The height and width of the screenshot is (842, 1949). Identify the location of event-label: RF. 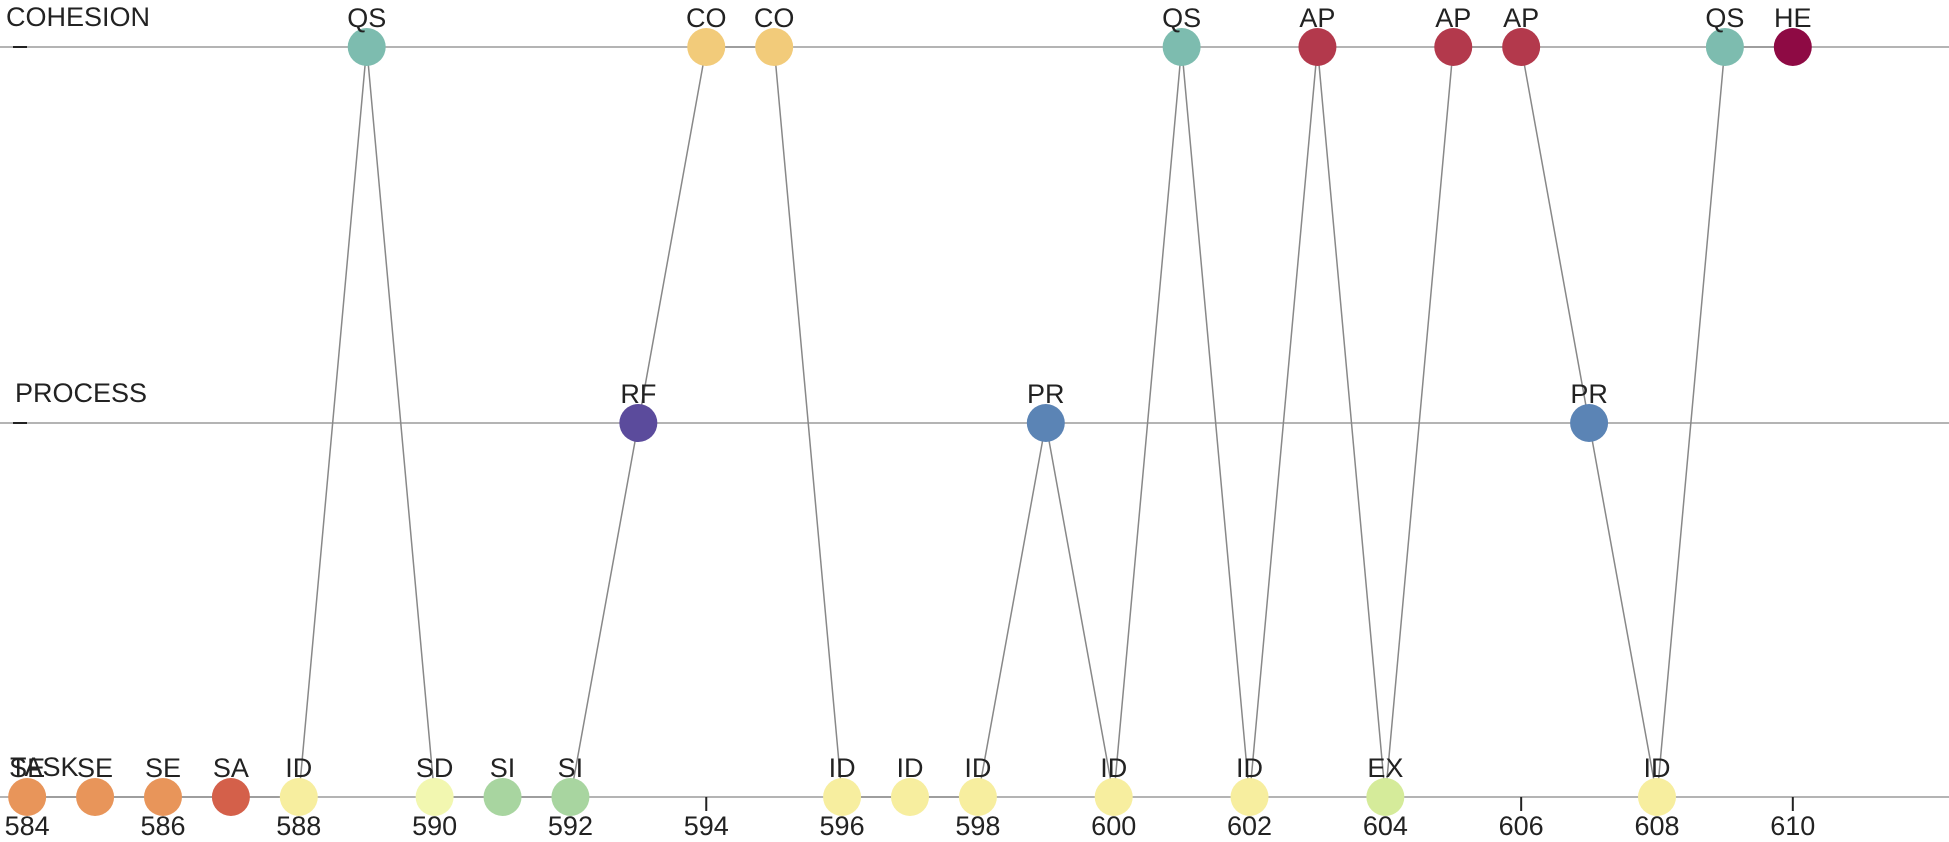
(638, 394).